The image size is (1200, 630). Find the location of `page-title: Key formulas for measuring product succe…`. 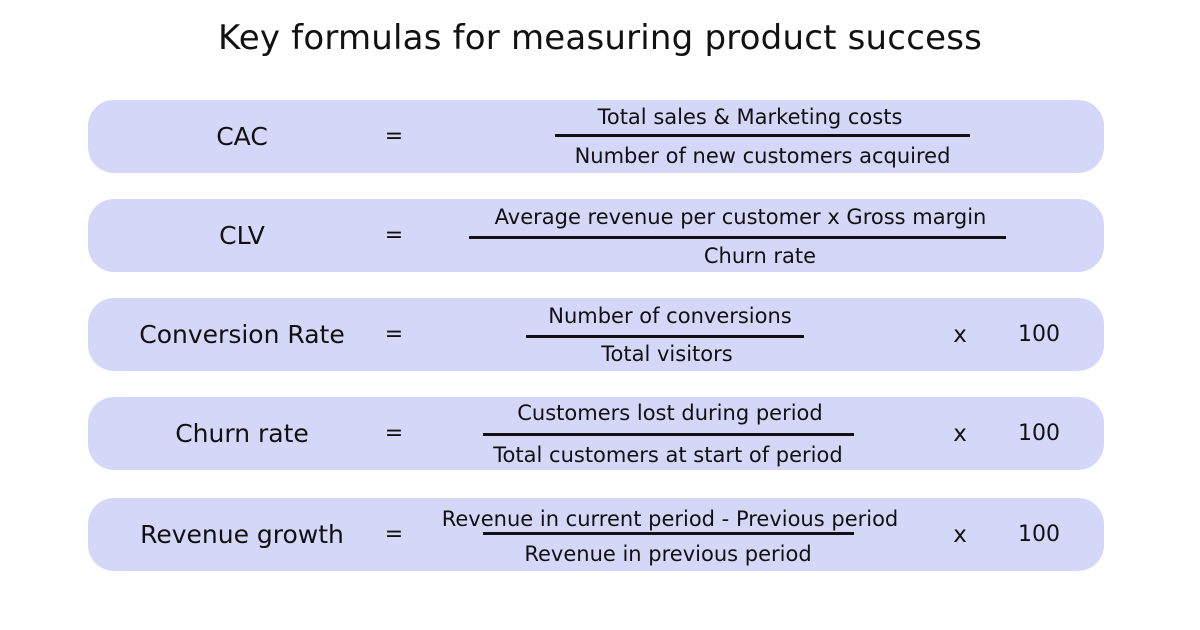

page-title: Key formulas for measuring product succe… is located at coordinates (600, 38).